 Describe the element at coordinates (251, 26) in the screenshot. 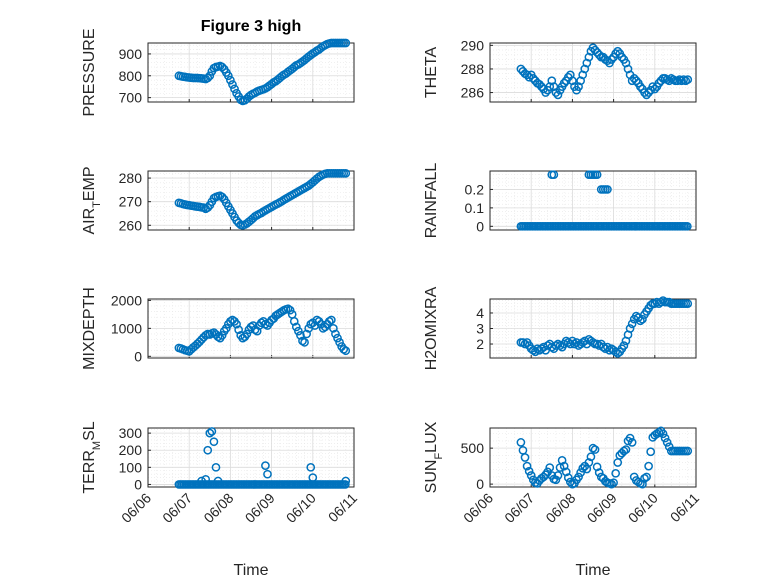

I see `figure-title: Figure 3 high` at that location.